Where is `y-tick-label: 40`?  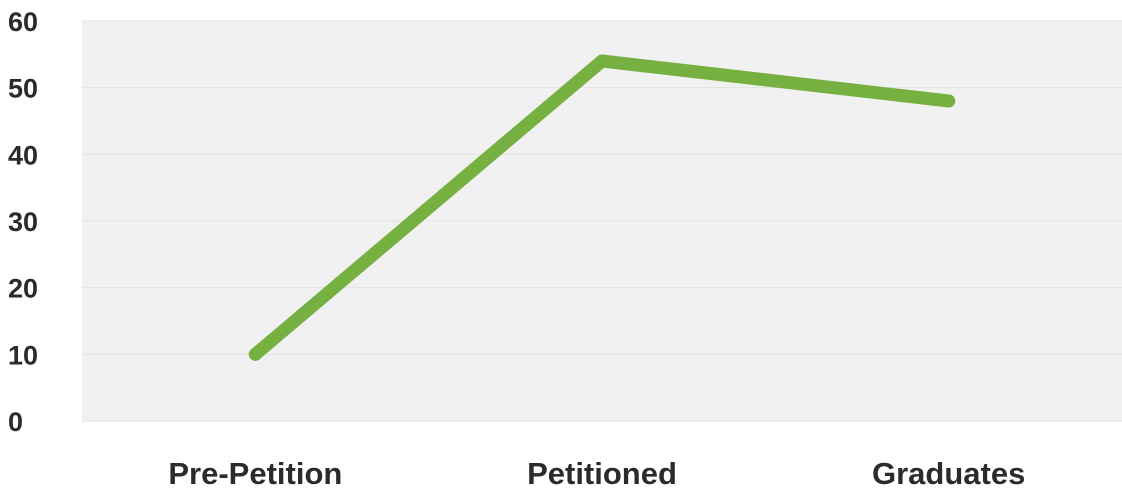 y-tick-label: 40 is located at coordinates (23, 155).